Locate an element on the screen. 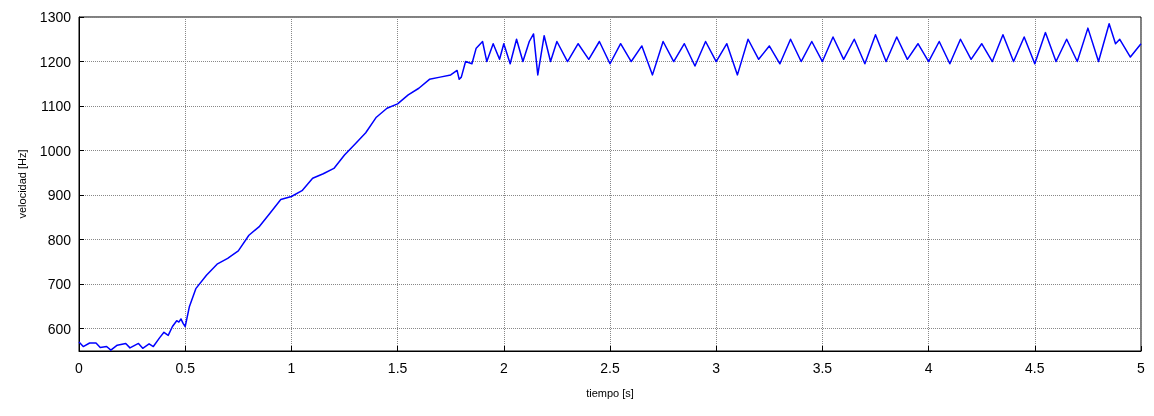 This screenshot has height=416, width=1154. x-axis-title: tiempo [s] is located at coordinates (610, 392).